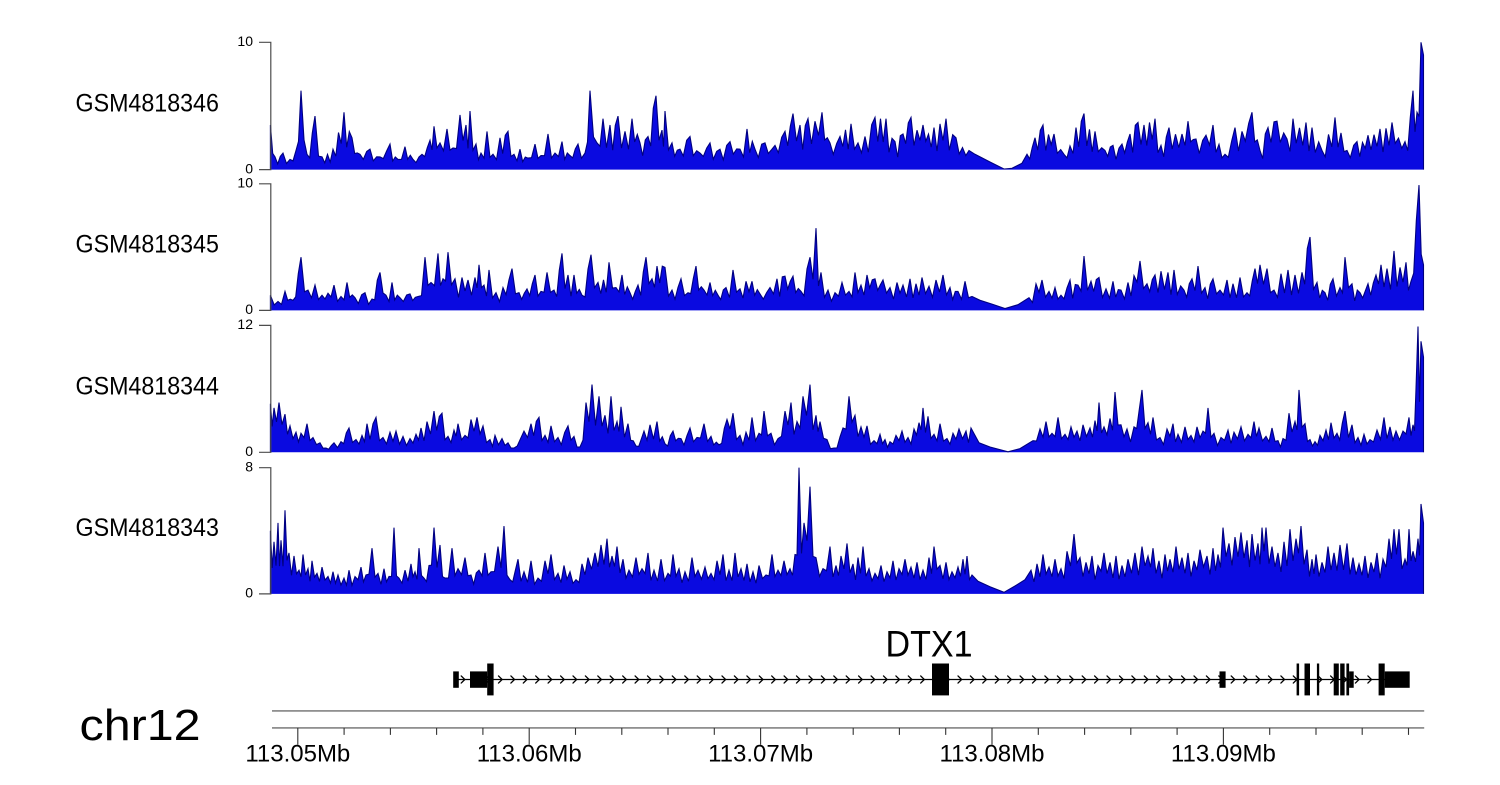  Describe the element at coordinates (529, 754) in the screenshot. I see `svg-text: 113.06Mb` at that location.